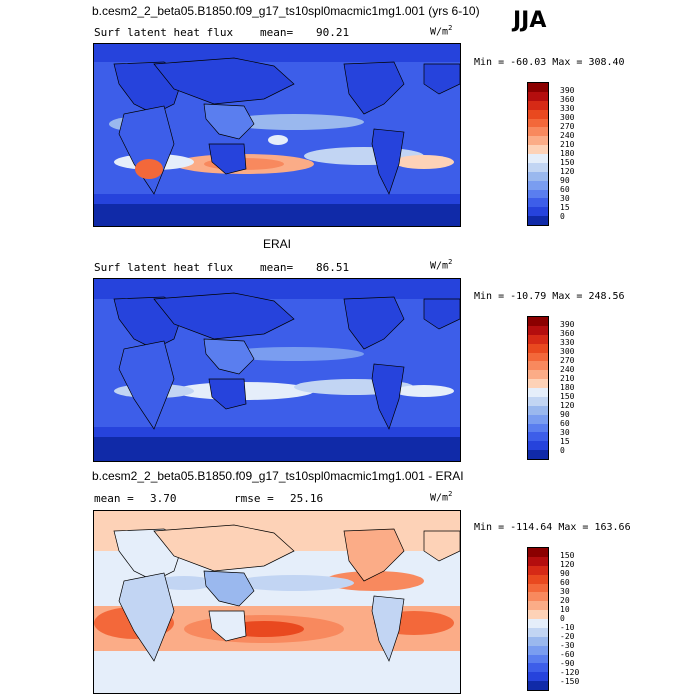  I want to click on panel3-rmse-label: rmse =, so click(254, 498).